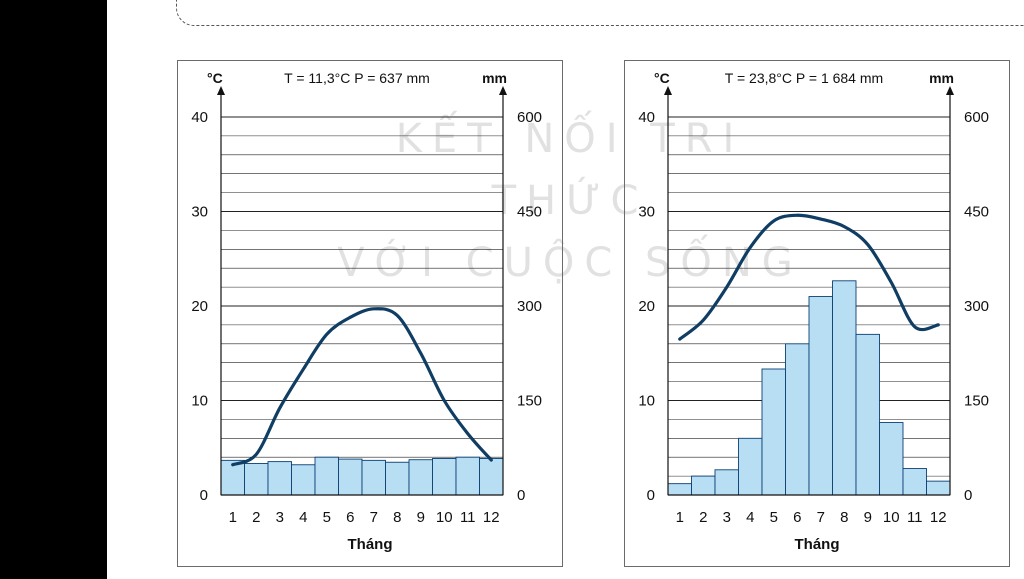  Describe the element at coordinates (804, 78) in the screenshot. I see `chart-title: T = 23,8°C P = 1 684 mm` at that location.